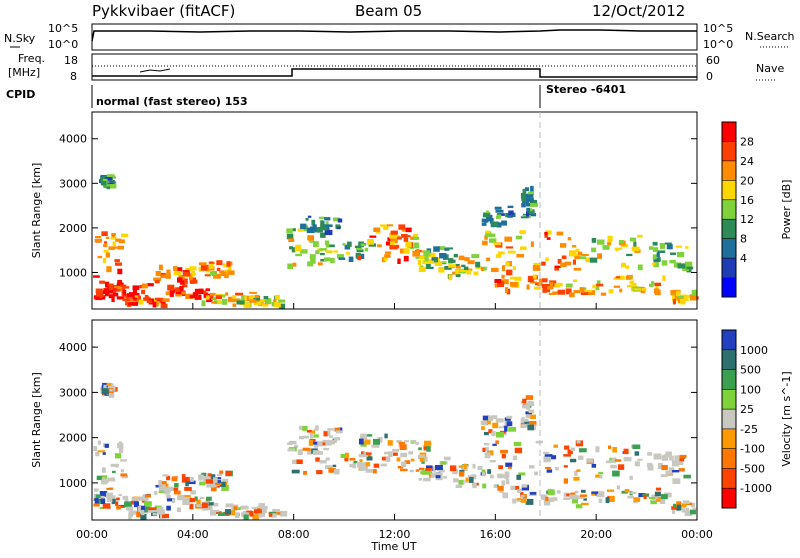 Image resolution: width=800 pixels, height=558 pixels. I want to click on colorbar-tick-label: 4, so click(743, 258).